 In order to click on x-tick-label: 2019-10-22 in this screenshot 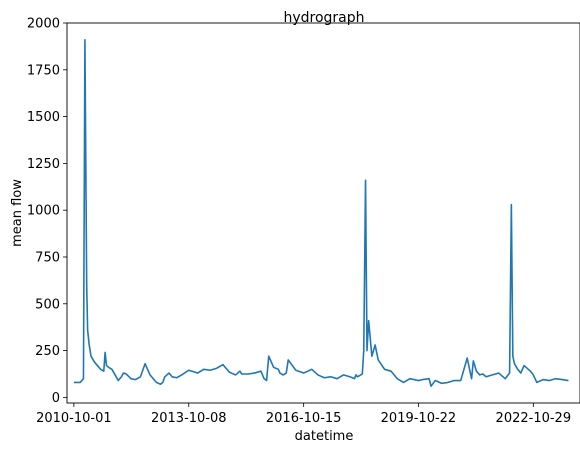, I will do `click(419, 418)`.